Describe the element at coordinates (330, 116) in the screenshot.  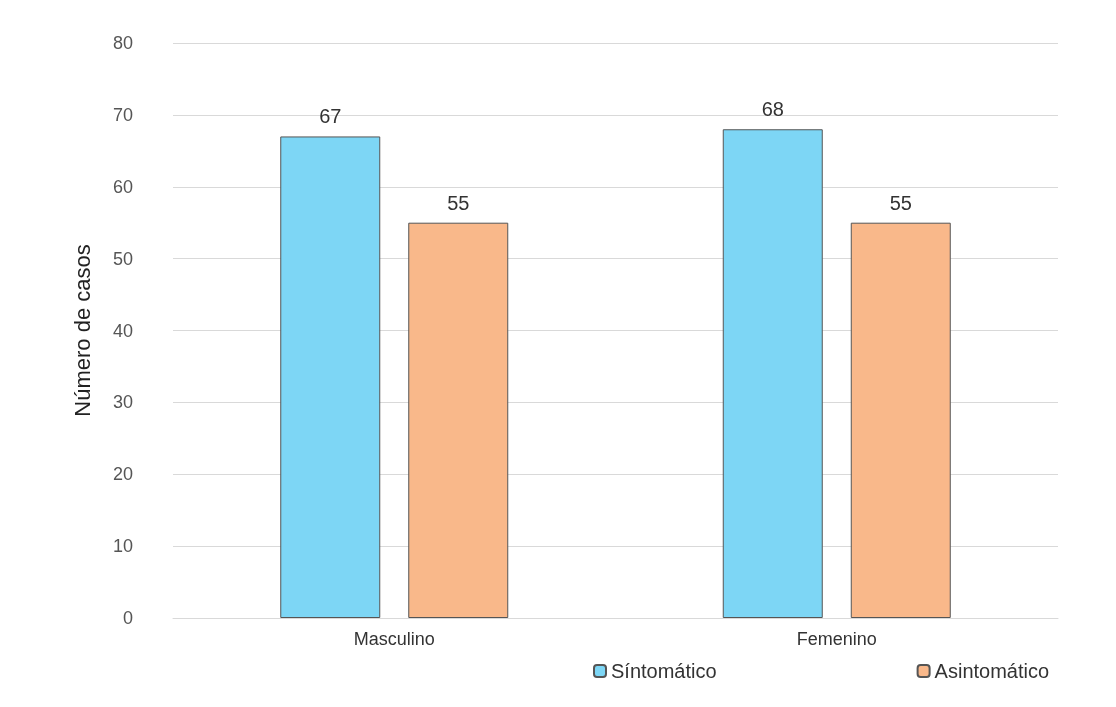
I see `data-label: 67` at that location.